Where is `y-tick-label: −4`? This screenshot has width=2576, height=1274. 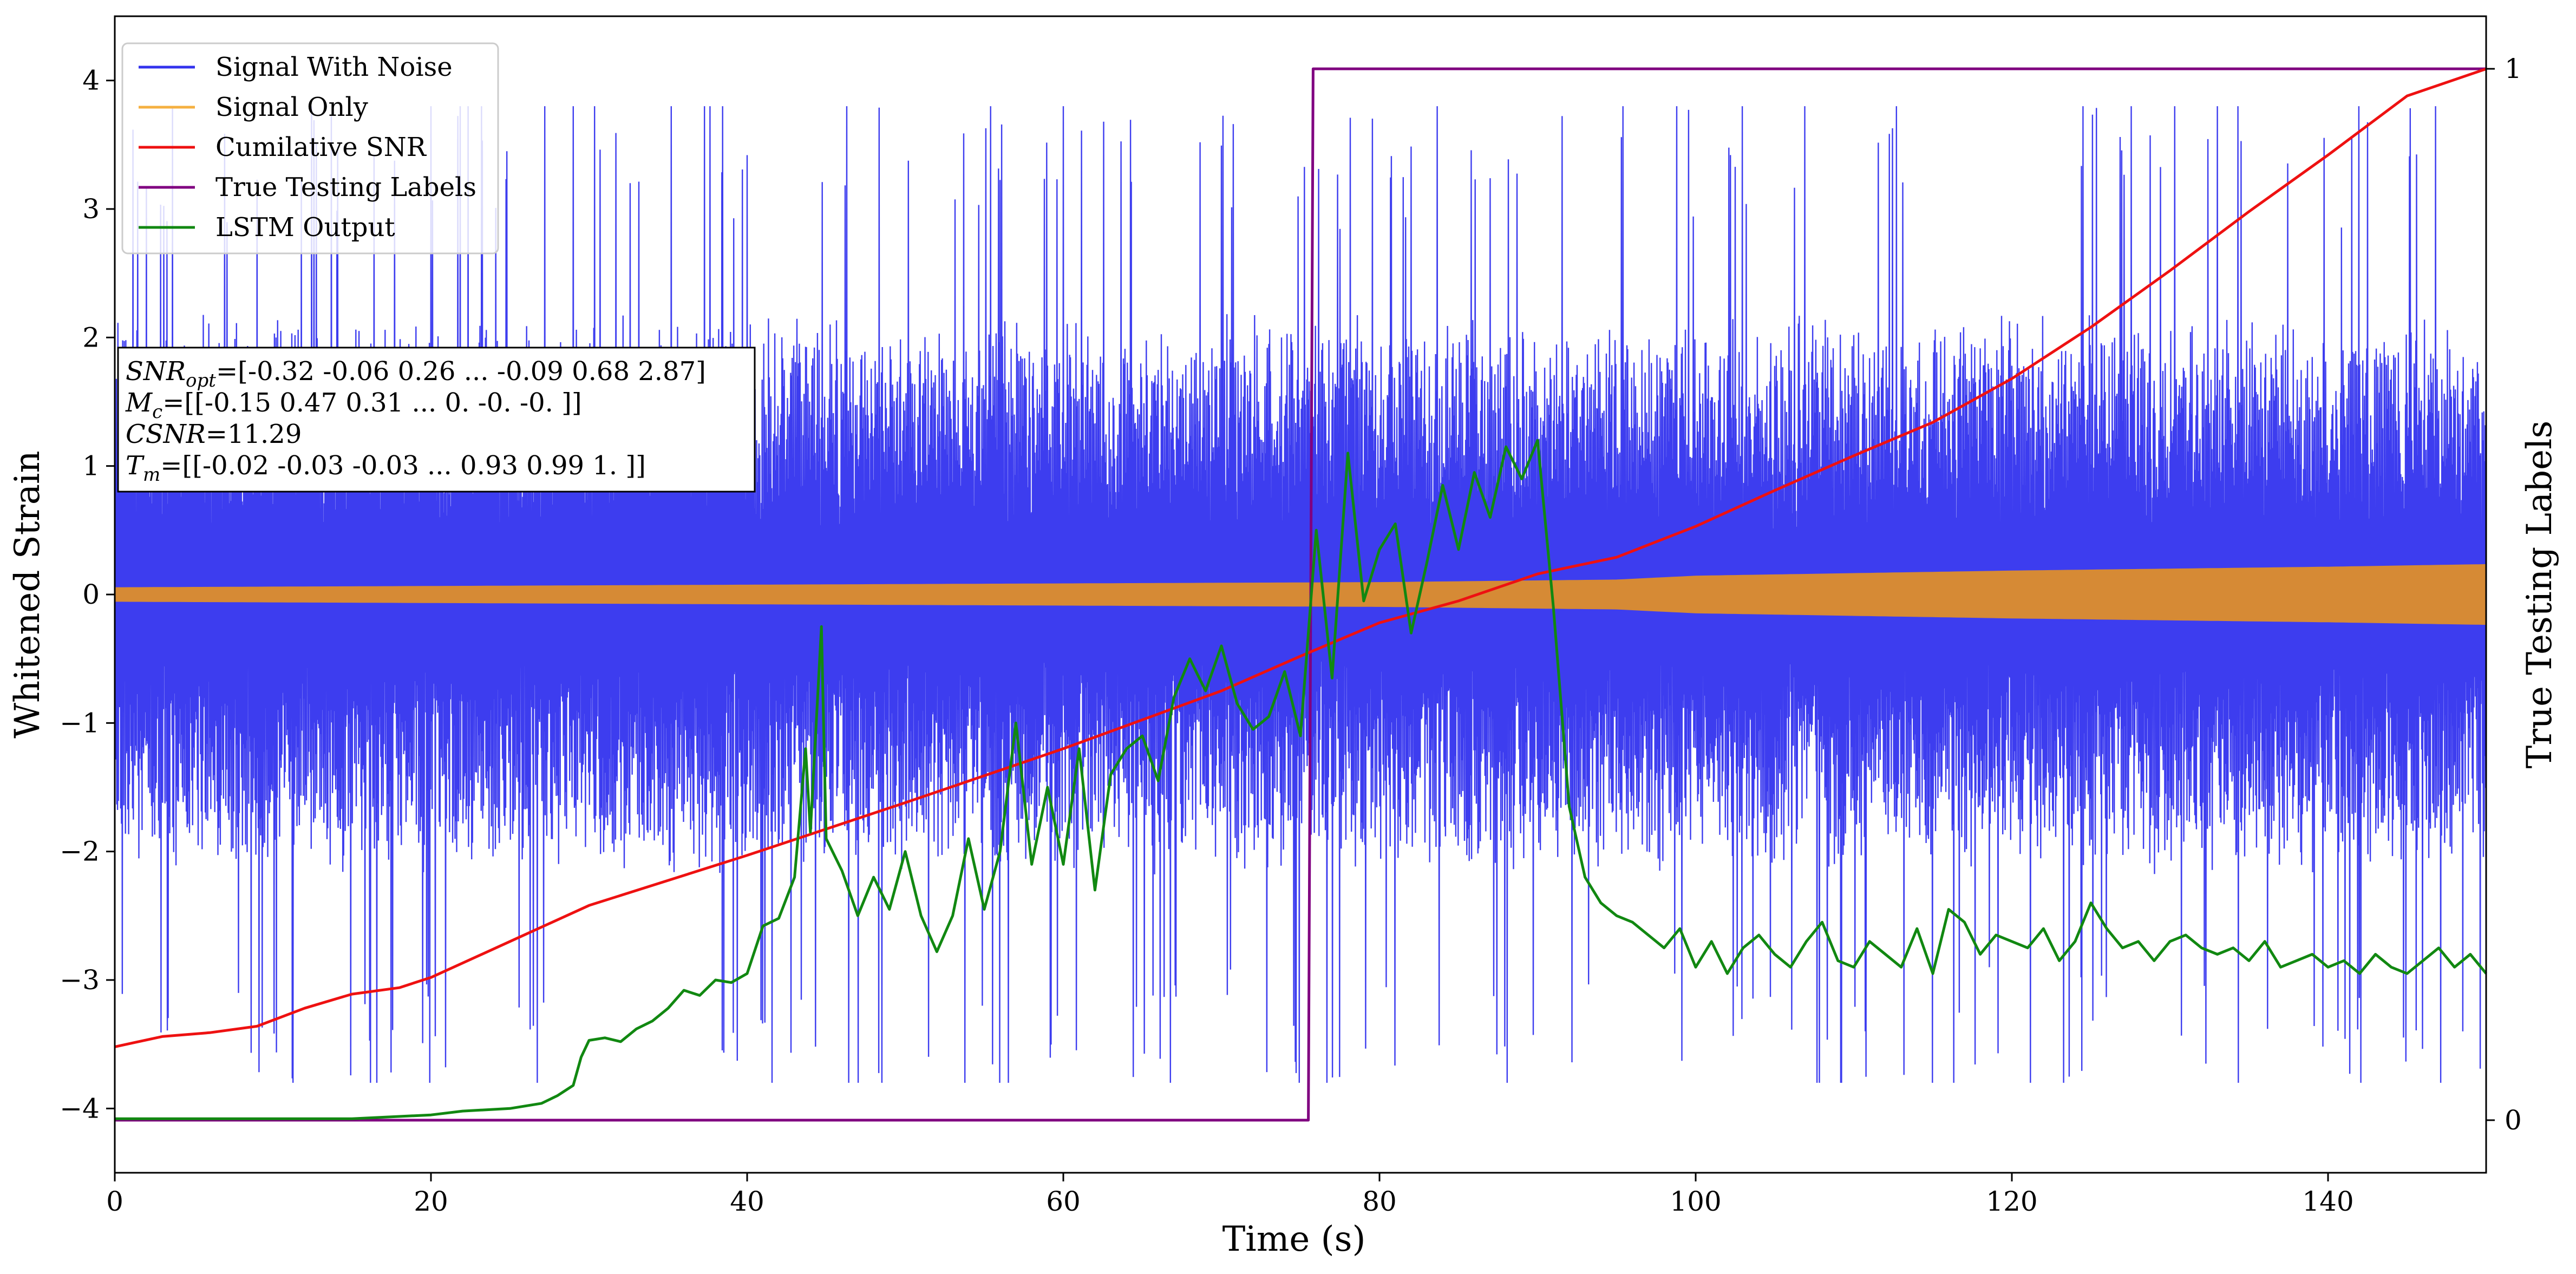 y-tick-label: −4 is located at coordinates (80, 1108).